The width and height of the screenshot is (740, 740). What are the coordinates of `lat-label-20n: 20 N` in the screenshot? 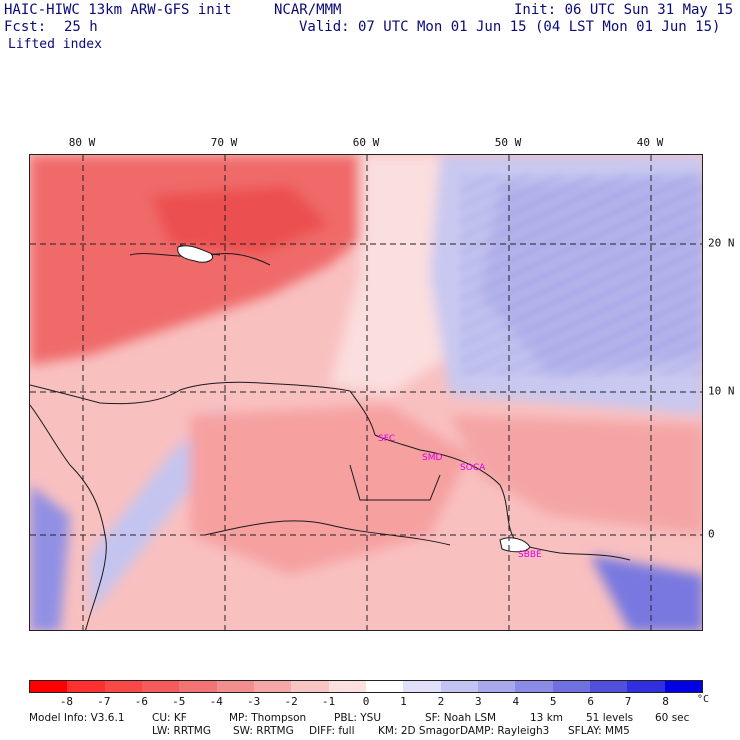 It's located at (721, 243).